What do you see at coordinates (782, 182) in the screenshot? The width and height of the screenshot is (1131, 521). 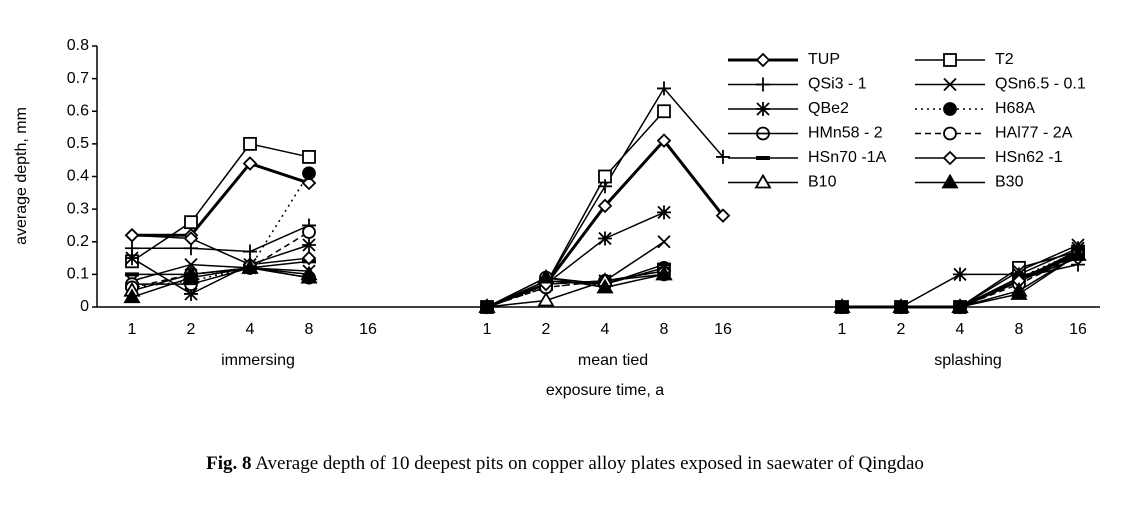 I see `legend-entry: B10` at bounding box center [782, 182].